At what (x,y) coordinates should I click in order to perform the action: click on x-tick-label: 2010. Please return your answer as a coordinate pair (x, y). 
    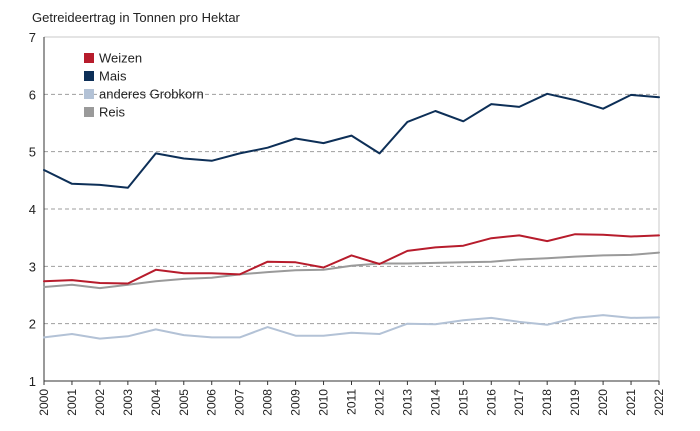
    Looking at the image, I should click on (324, 402).